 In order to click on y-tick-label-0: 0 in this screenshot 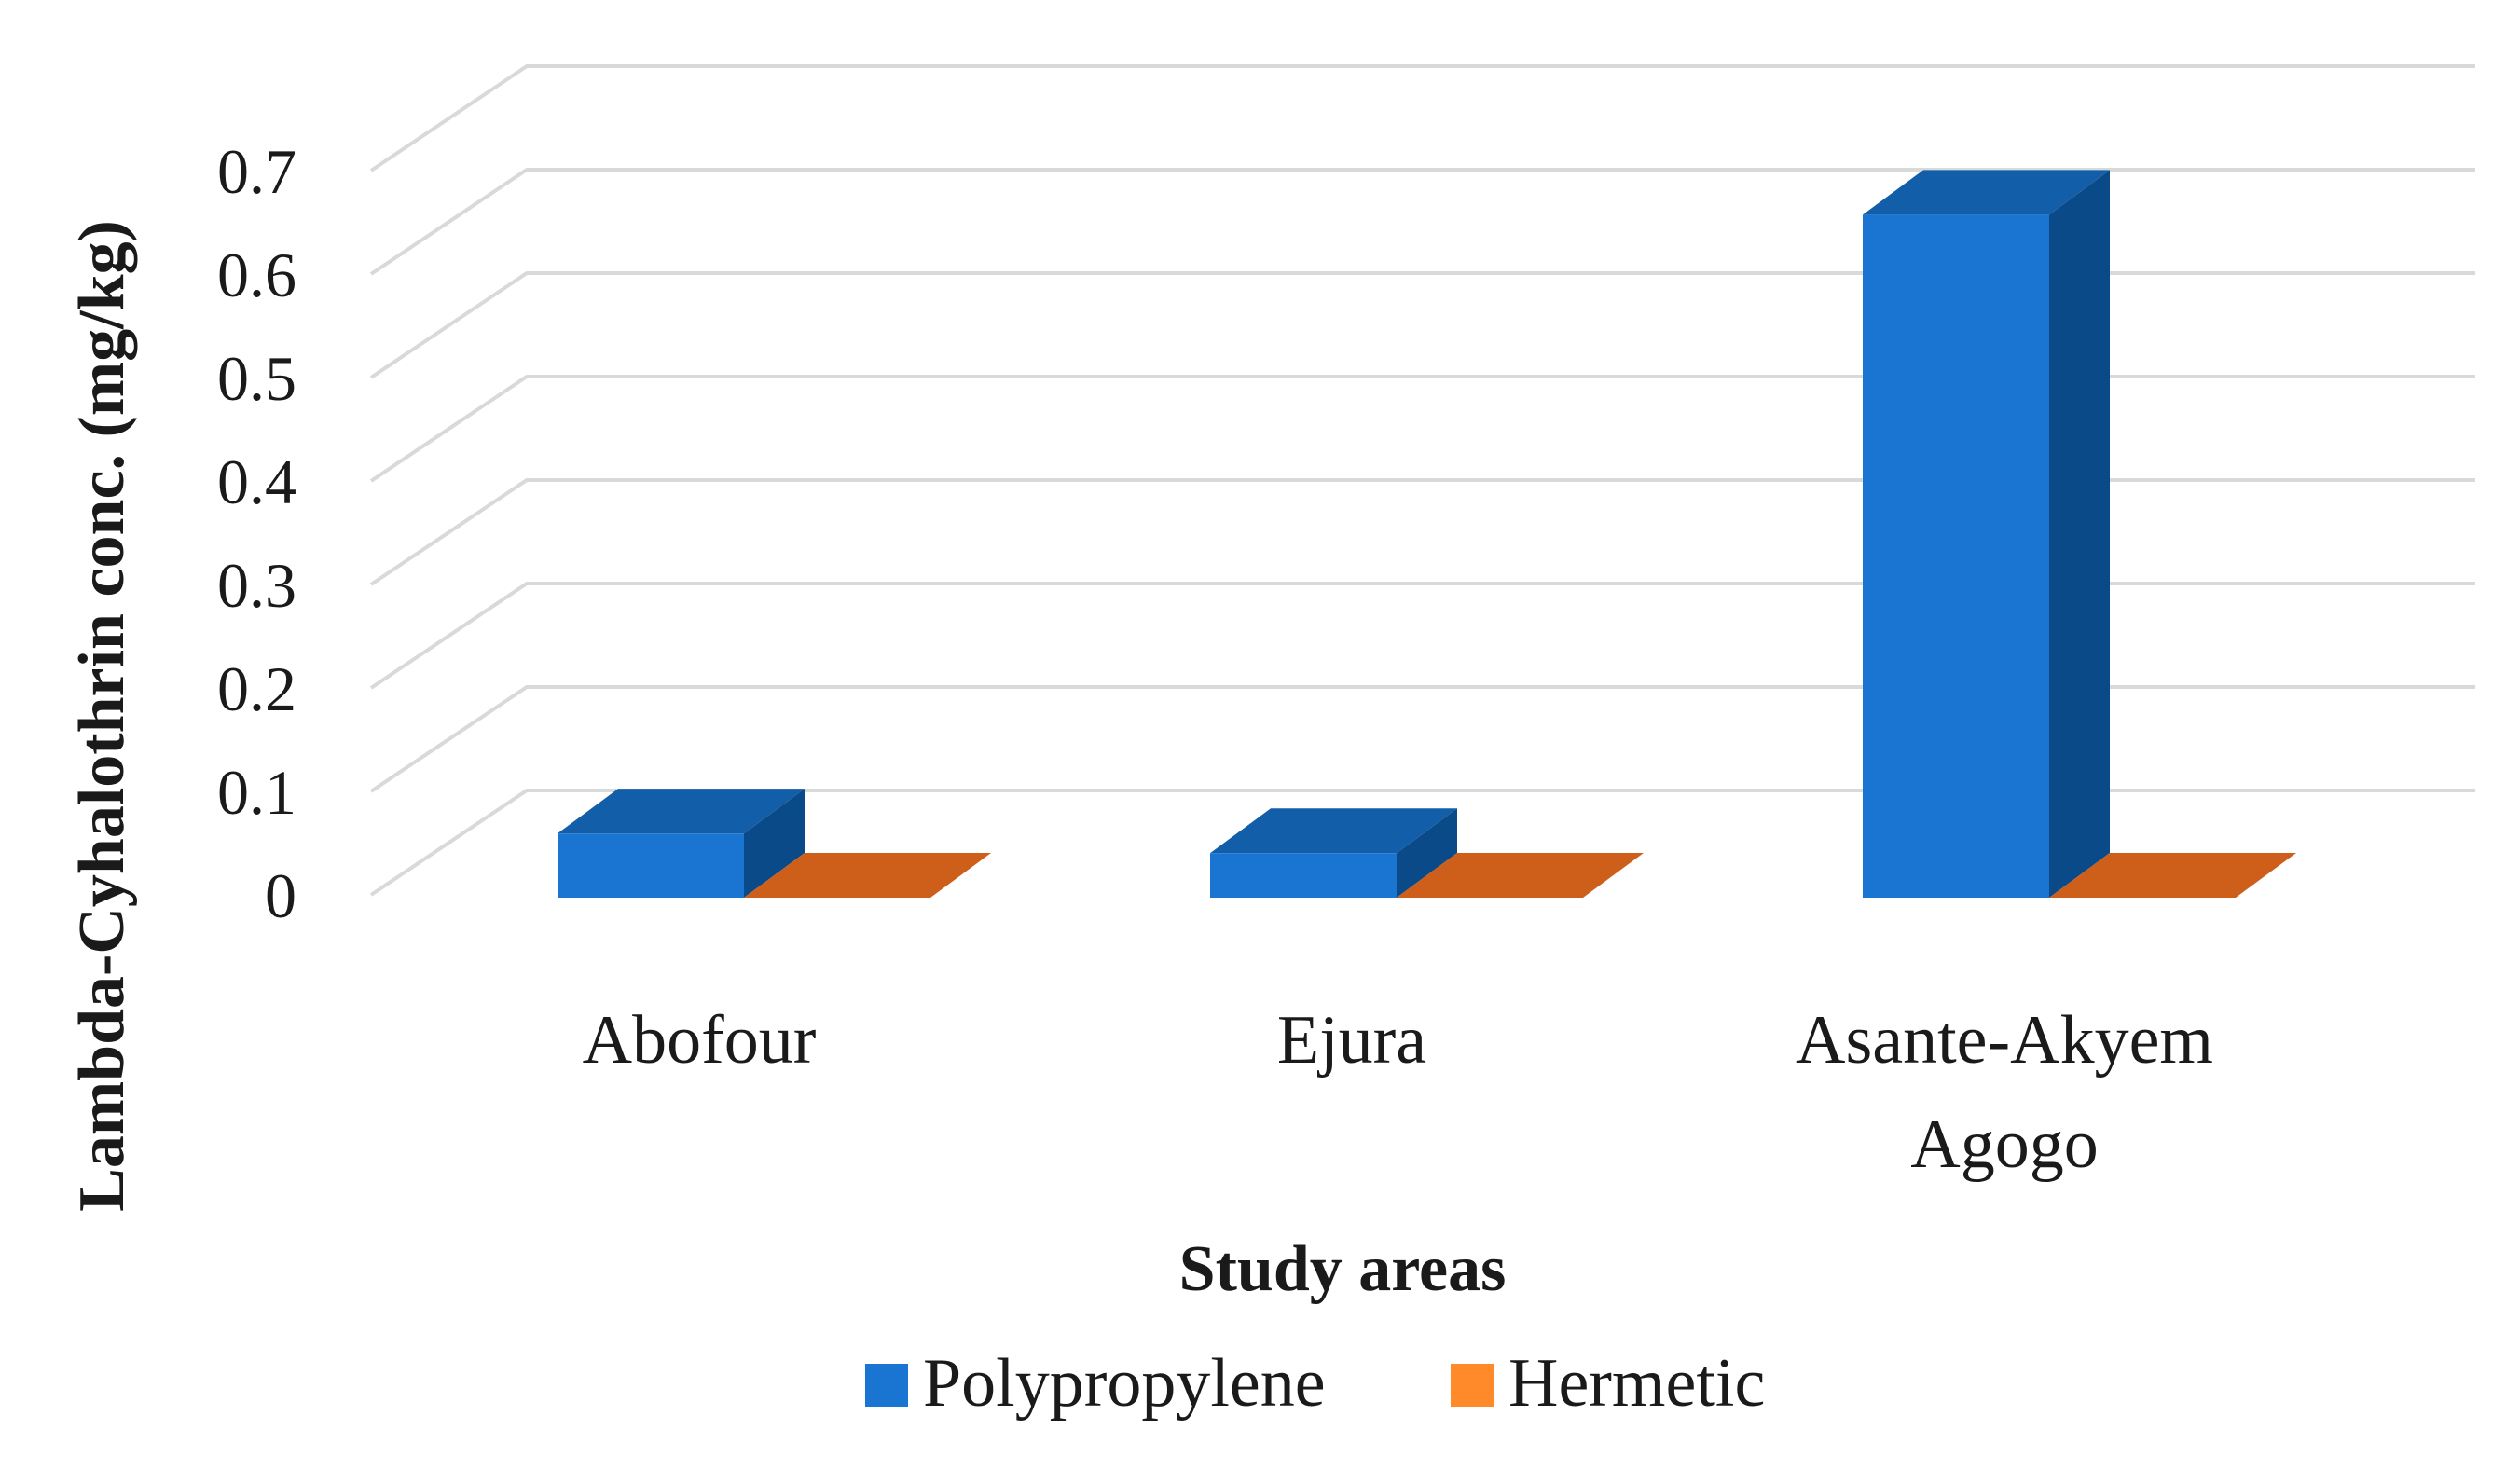, I will do `click(280, 895)`.